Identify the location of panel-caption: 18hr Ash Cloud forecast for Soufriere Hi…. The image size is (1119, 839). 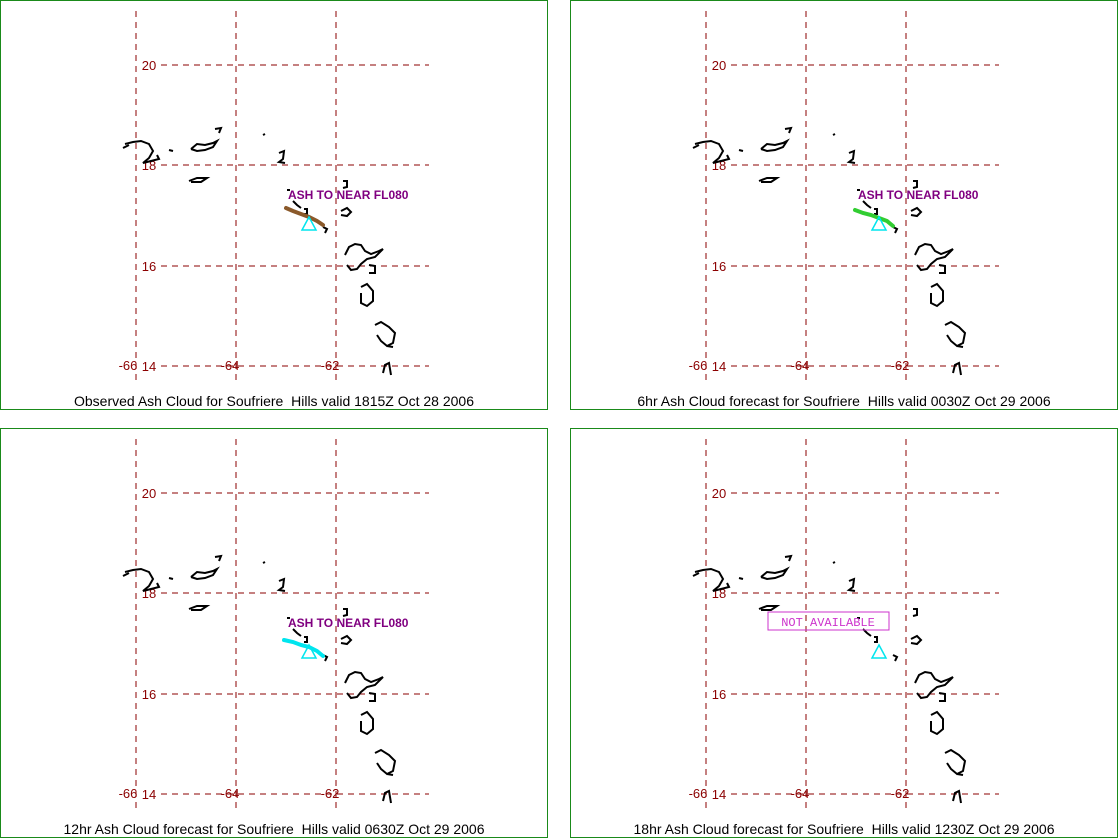
(844, 829).